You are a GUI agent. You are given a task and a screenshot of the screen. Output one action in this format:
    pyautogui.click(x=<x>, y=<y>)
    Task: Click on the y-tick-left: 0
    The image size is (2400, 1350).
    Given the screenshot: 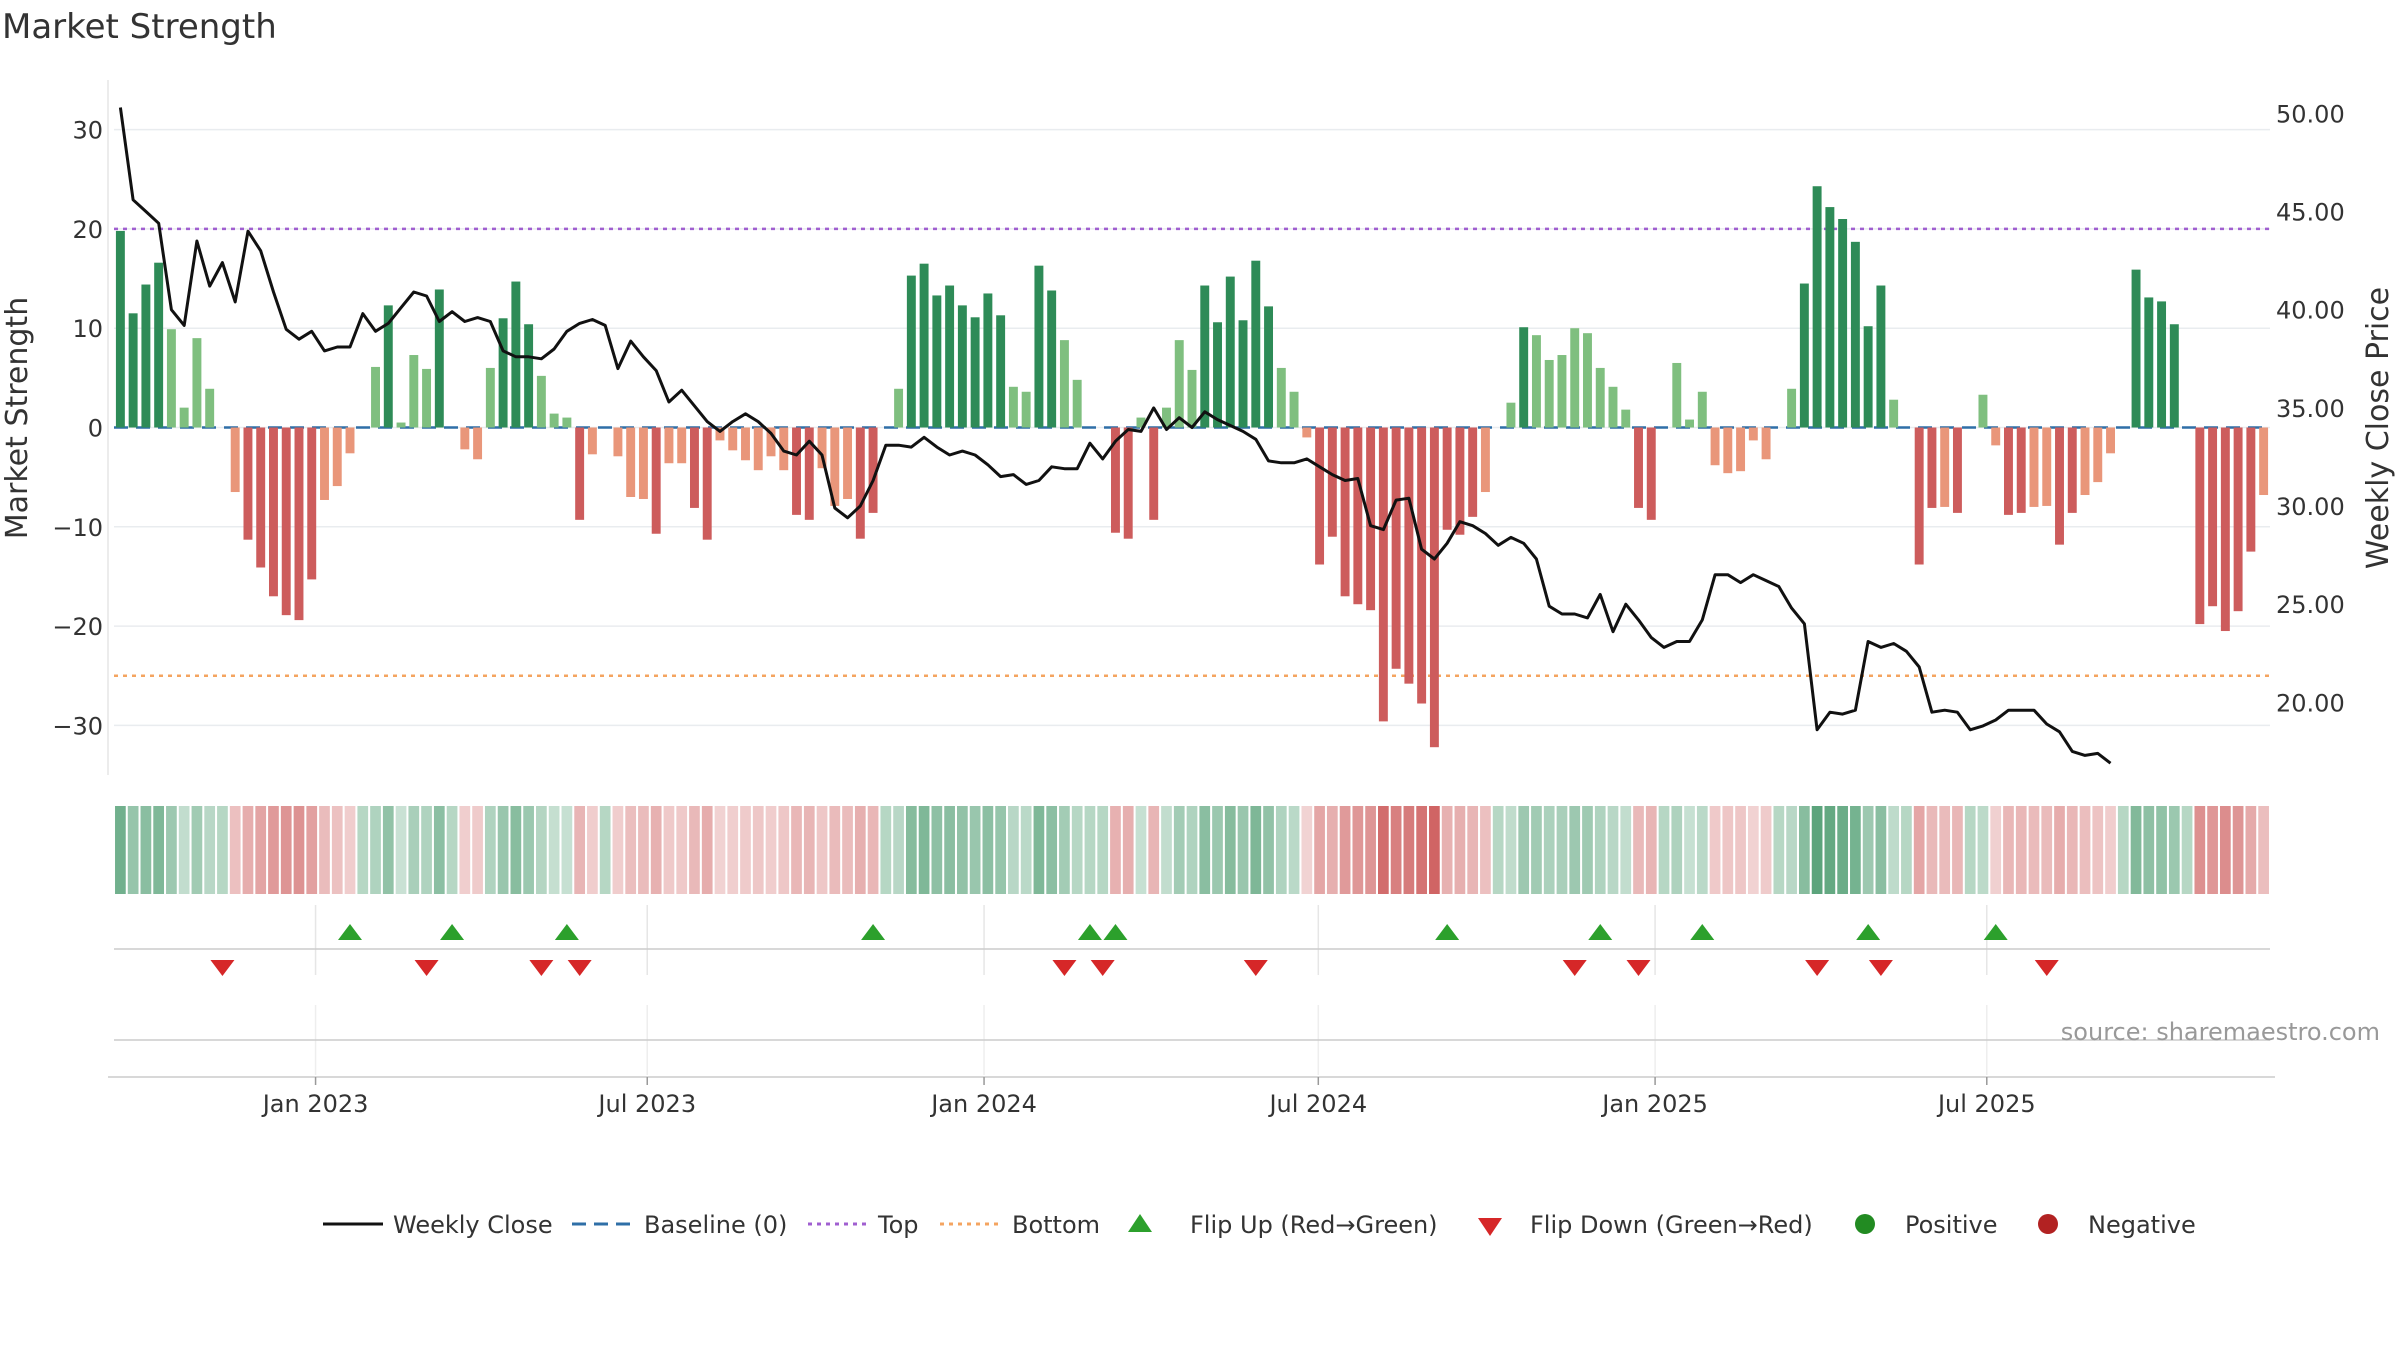 What is the action you would take?
    pyautogui.click(x=95, y=429)
    